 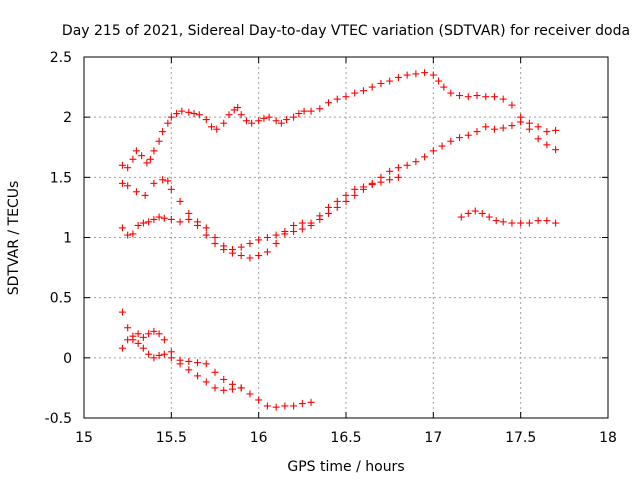 What do you see at coordinates (58, 419) in the screenshot?
I see `y-tick-label: -0.5` at bounding box center [58, 419].